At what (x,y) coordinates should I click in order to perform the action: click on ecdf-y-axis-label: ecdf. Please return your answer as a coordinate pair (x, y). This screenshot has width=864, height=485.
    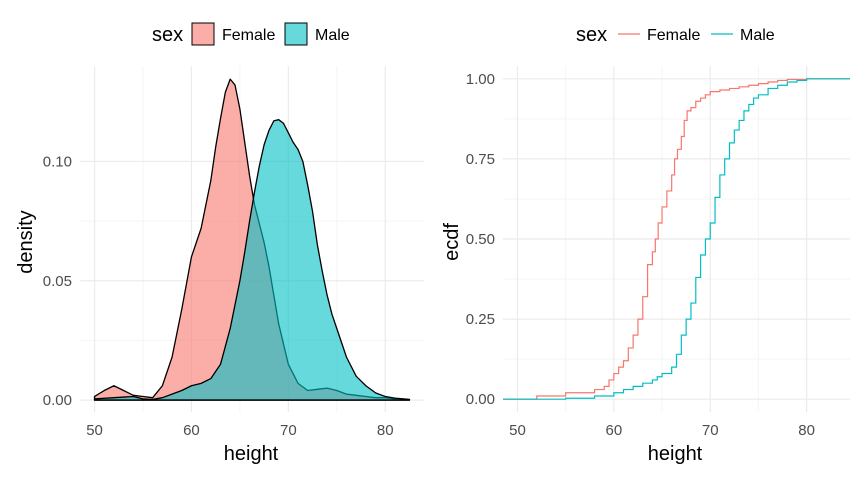
    Looking at the image, I should click on (452, 242).